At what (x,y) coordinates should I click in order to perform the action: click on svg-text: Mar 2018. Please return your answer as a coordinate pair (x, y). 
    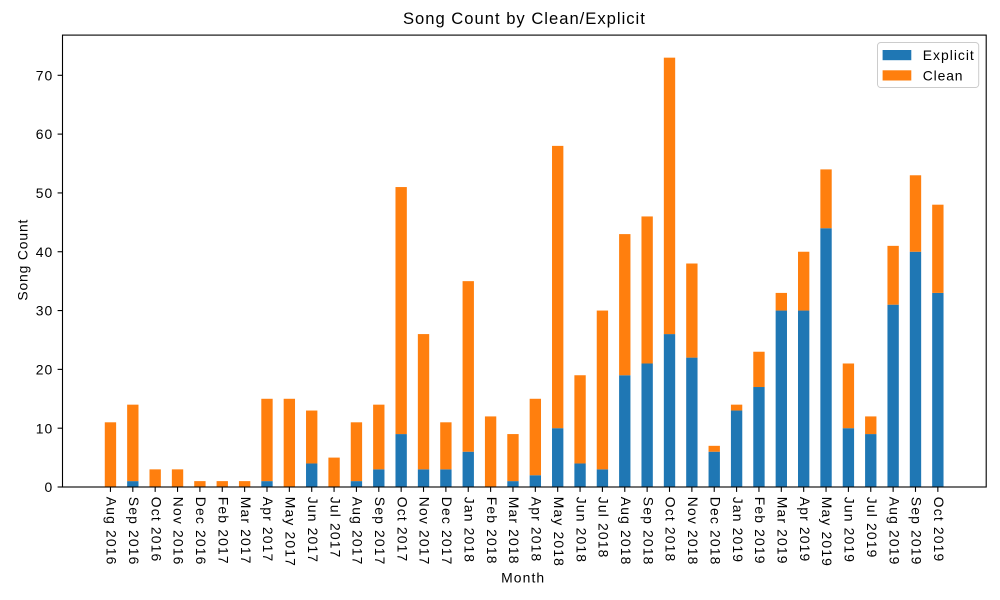
    Looking at the image, I should click on (514, 531).